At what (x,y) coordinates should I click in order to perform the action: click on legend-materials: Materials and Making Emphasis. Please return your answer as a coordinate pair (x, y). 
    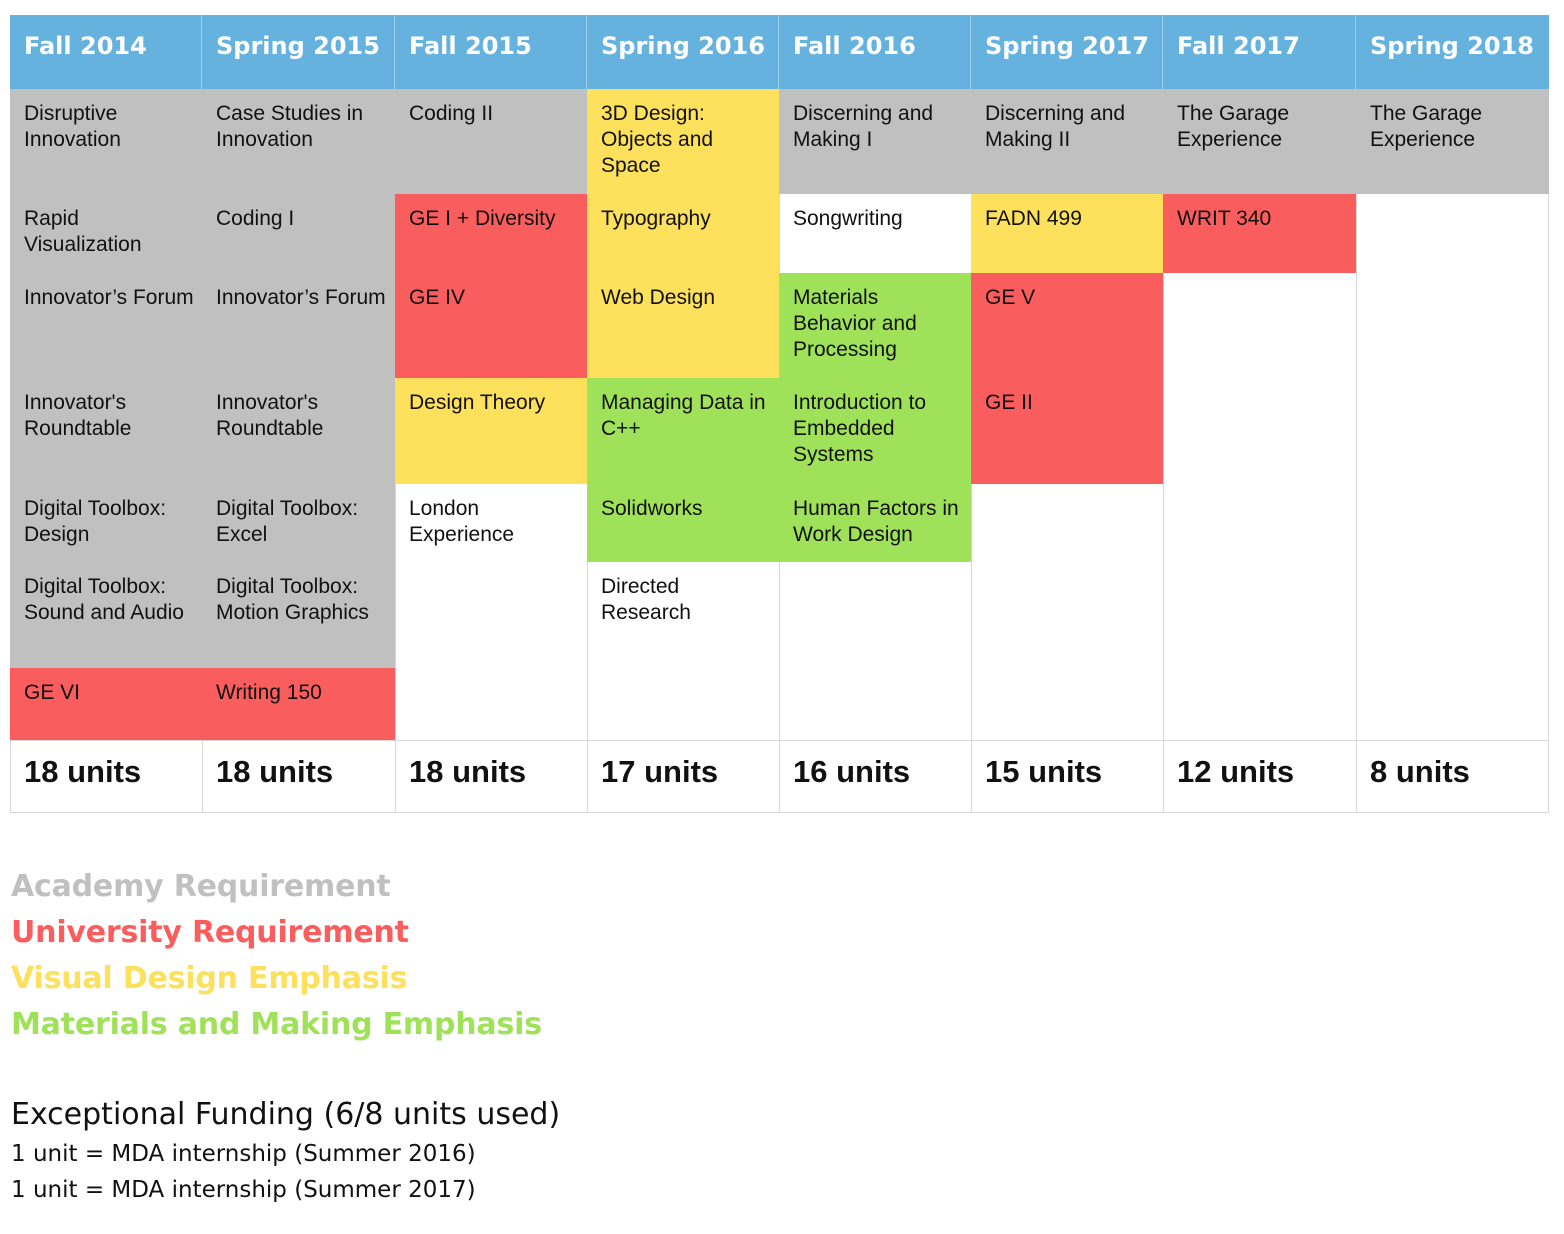
    Looking at the image, I should click on (276, 1024).